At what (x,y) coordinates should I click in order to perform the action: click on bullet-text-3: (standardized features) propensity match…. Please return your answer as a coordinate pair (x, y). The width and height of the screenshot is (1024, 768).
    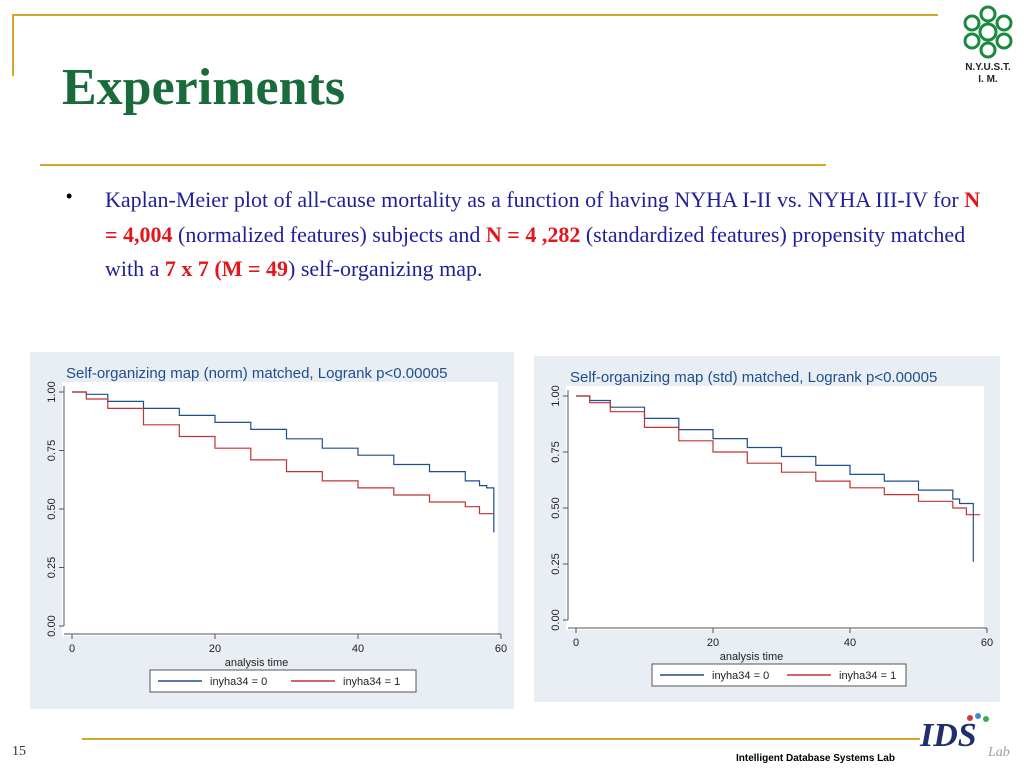
    Looking at the image, I should click on (535, 251).